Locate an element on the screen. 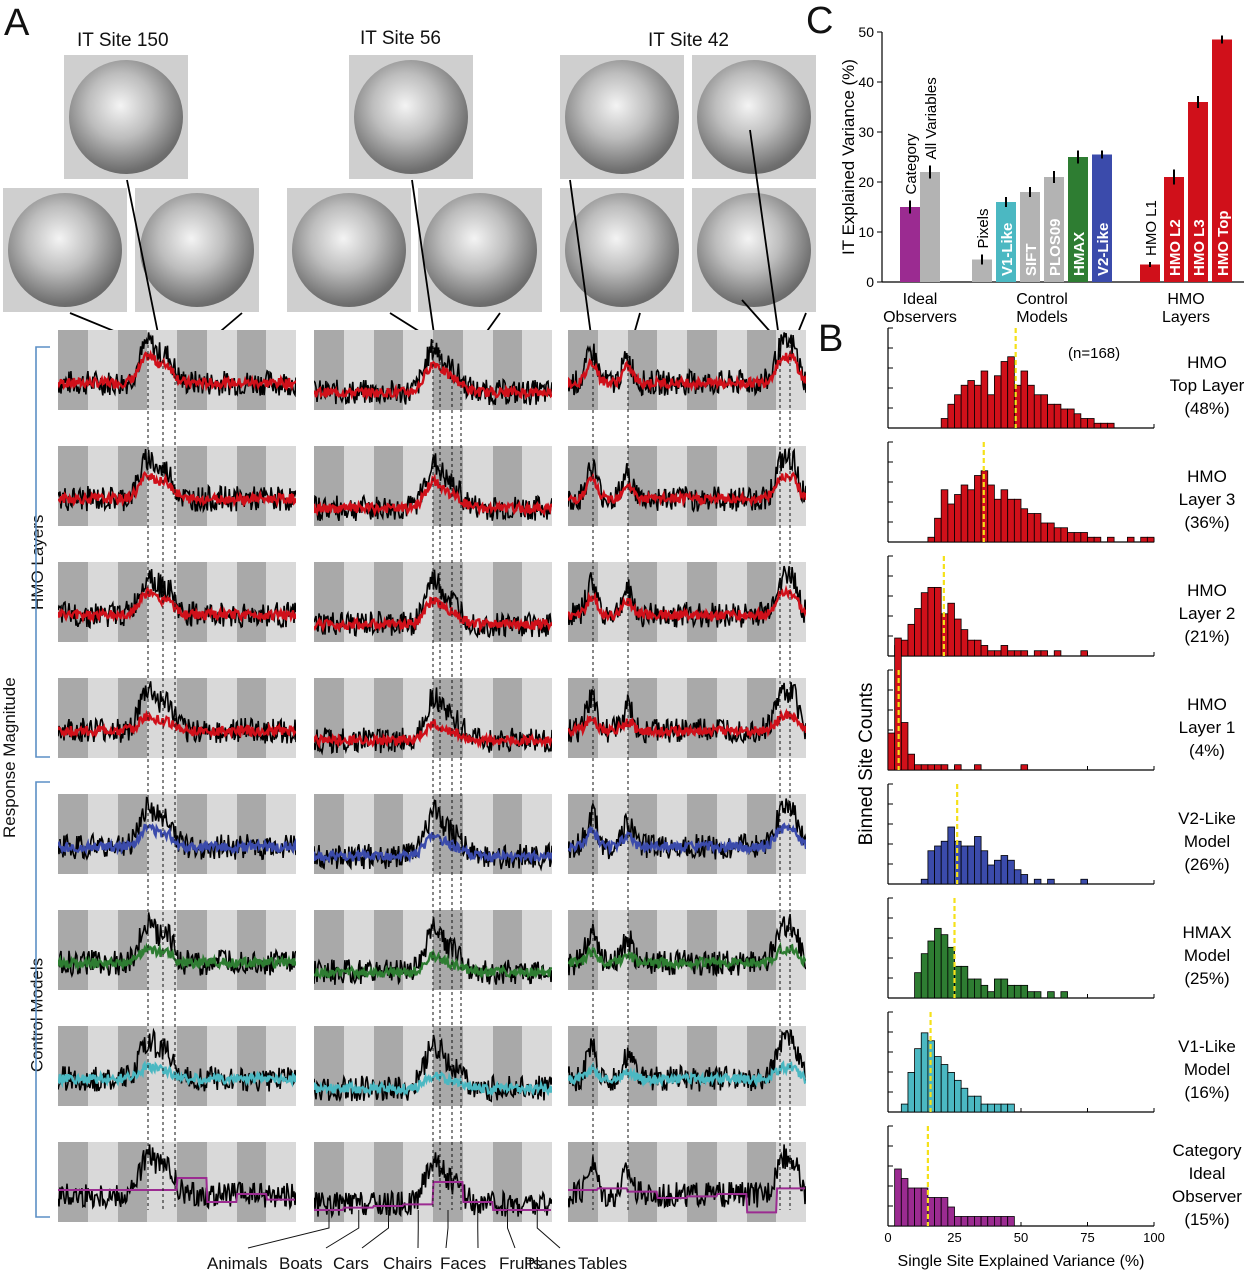 Image resolution: width=1254 pixels, height=1280 pixels. x-tick-label: 100 is located at coordinates (1154, 1237).